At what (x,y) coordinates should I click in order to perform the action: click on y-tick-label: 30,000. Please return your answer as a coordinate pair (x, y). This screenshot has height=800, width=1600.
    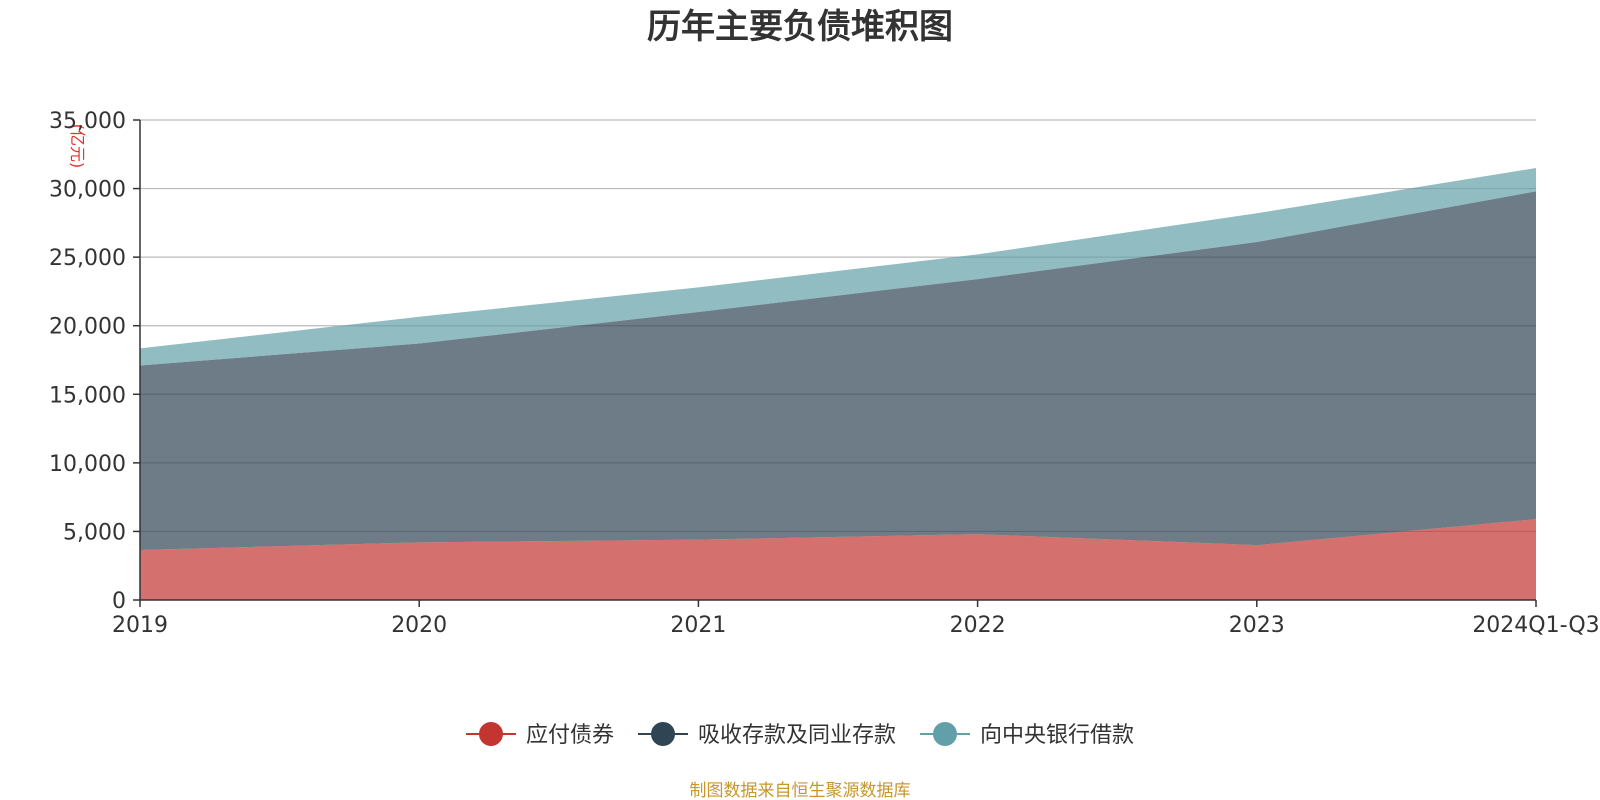
    Looking at the image, I should click on (87, 190).